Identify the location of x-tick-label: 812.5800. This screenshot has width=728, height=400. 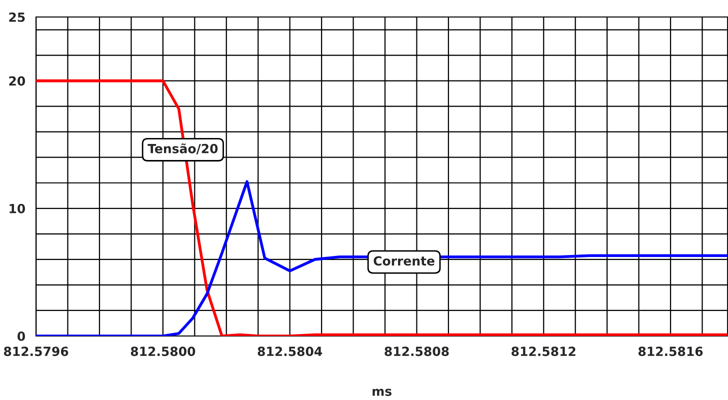
(163, 351).